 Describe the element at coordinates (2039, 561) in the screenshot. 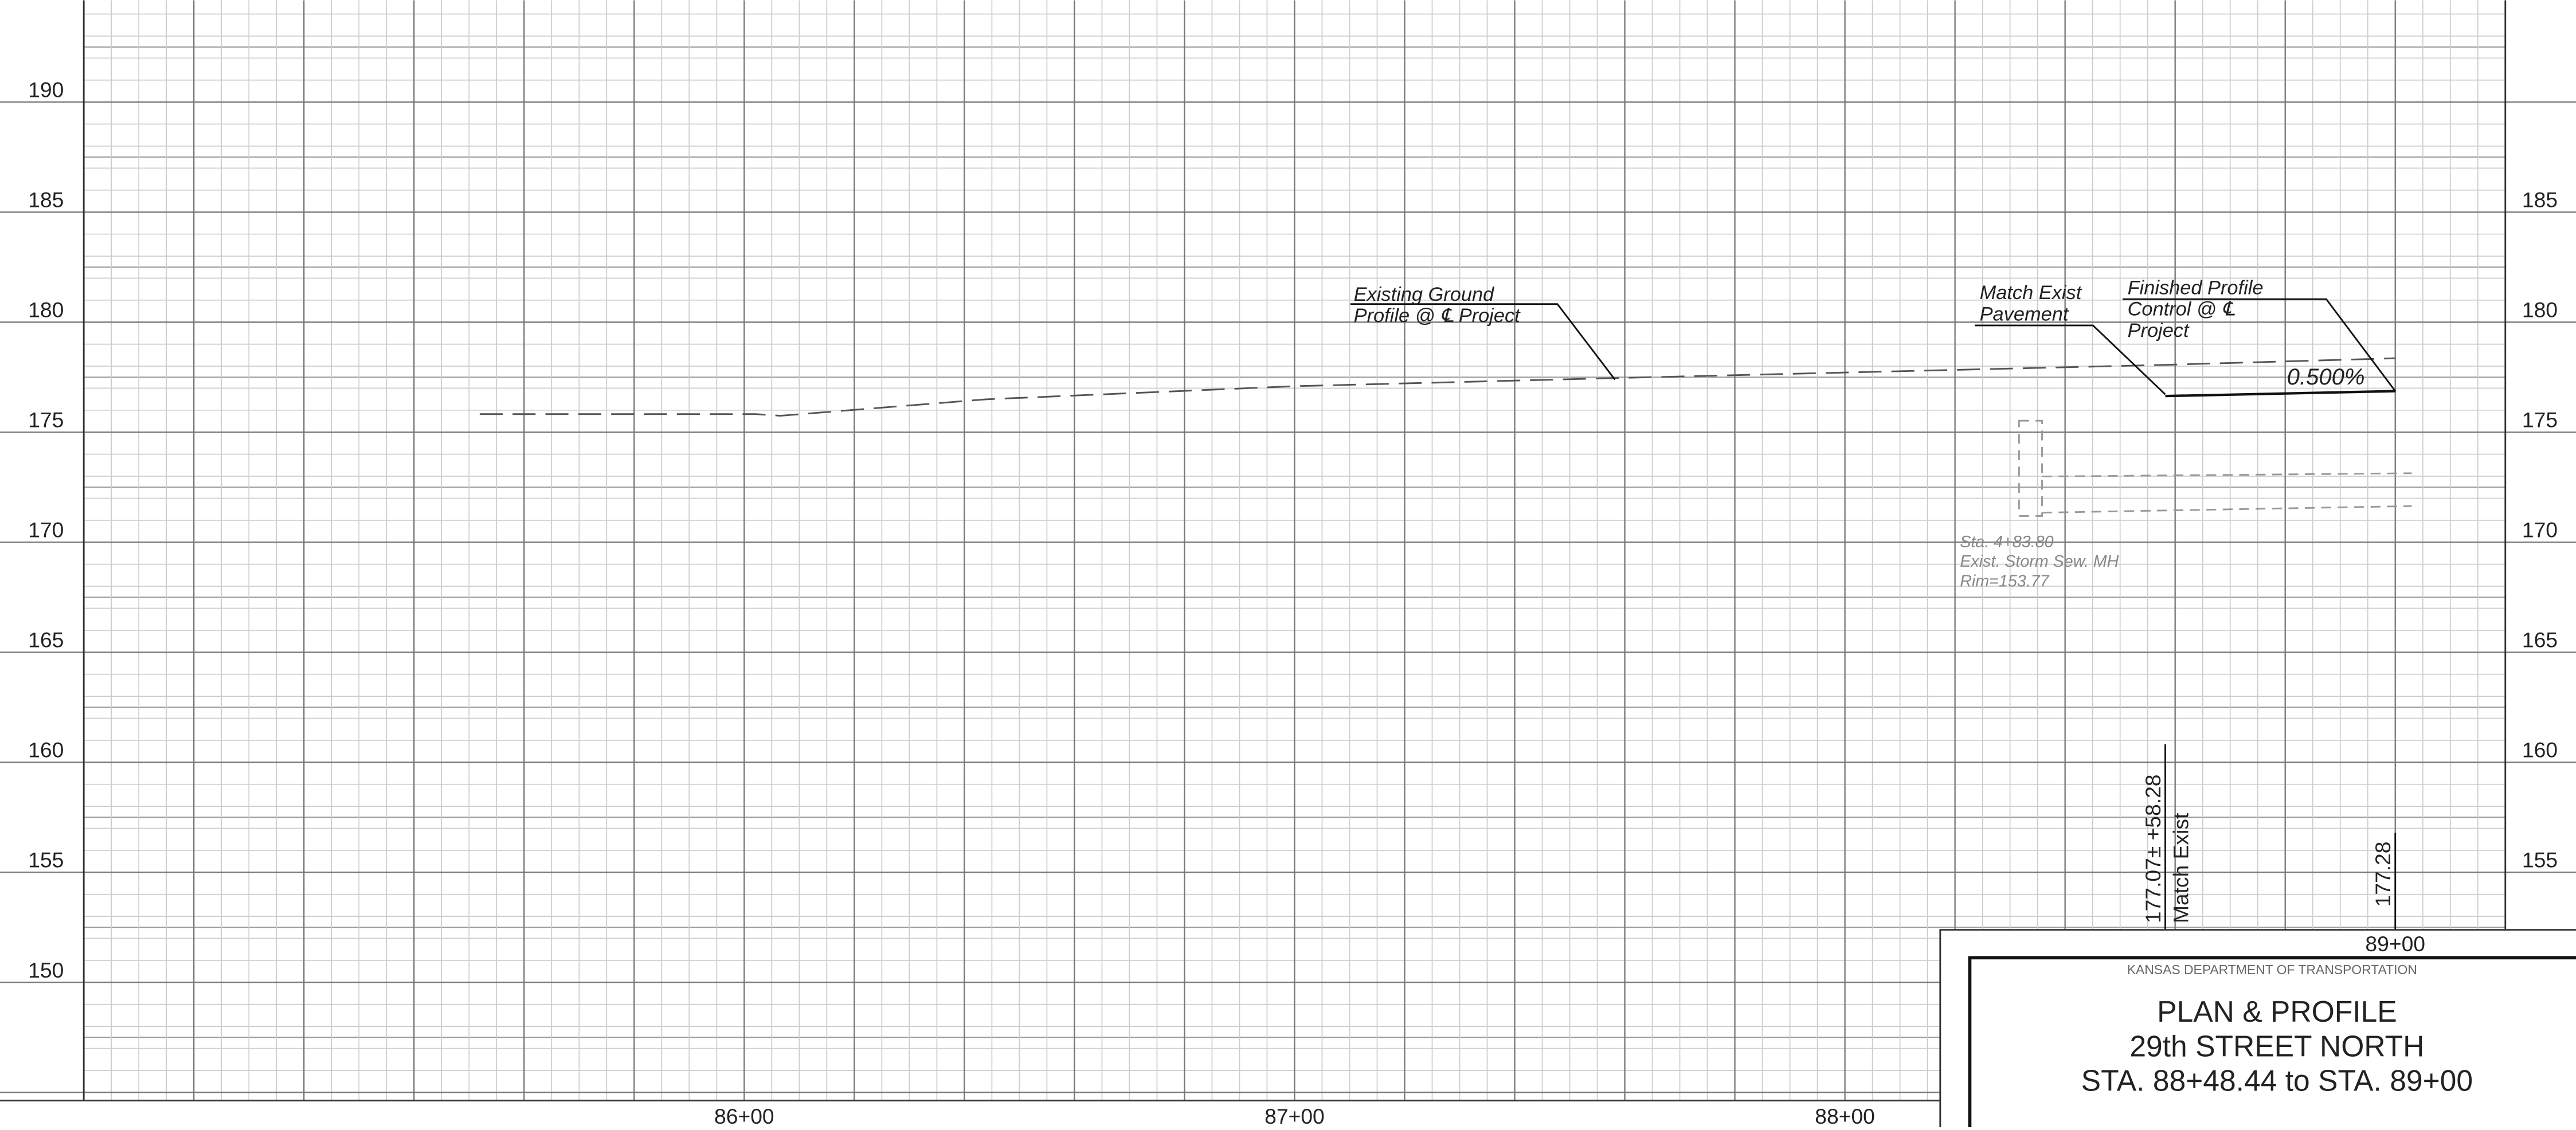

I see `annotation: Exist. Storm Sew. MH` at that location.